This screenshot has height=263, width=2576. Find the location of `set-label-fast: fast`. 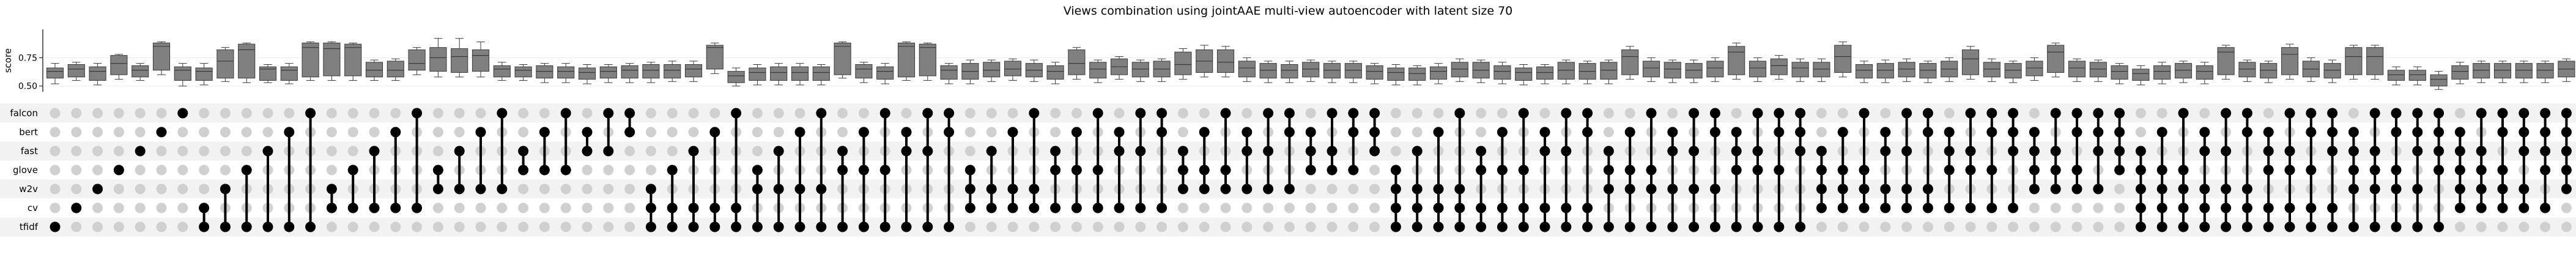

set-label-fast: fast is located at coordinates (29, 151).